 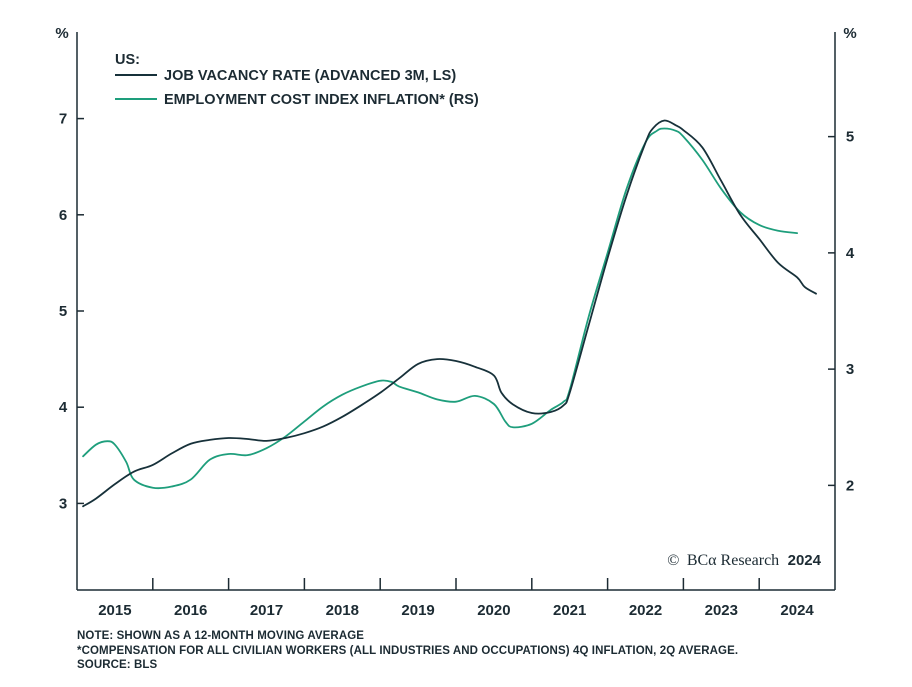 I want to click on right-axis-tick-label: 5, so click(x=850, y=137).